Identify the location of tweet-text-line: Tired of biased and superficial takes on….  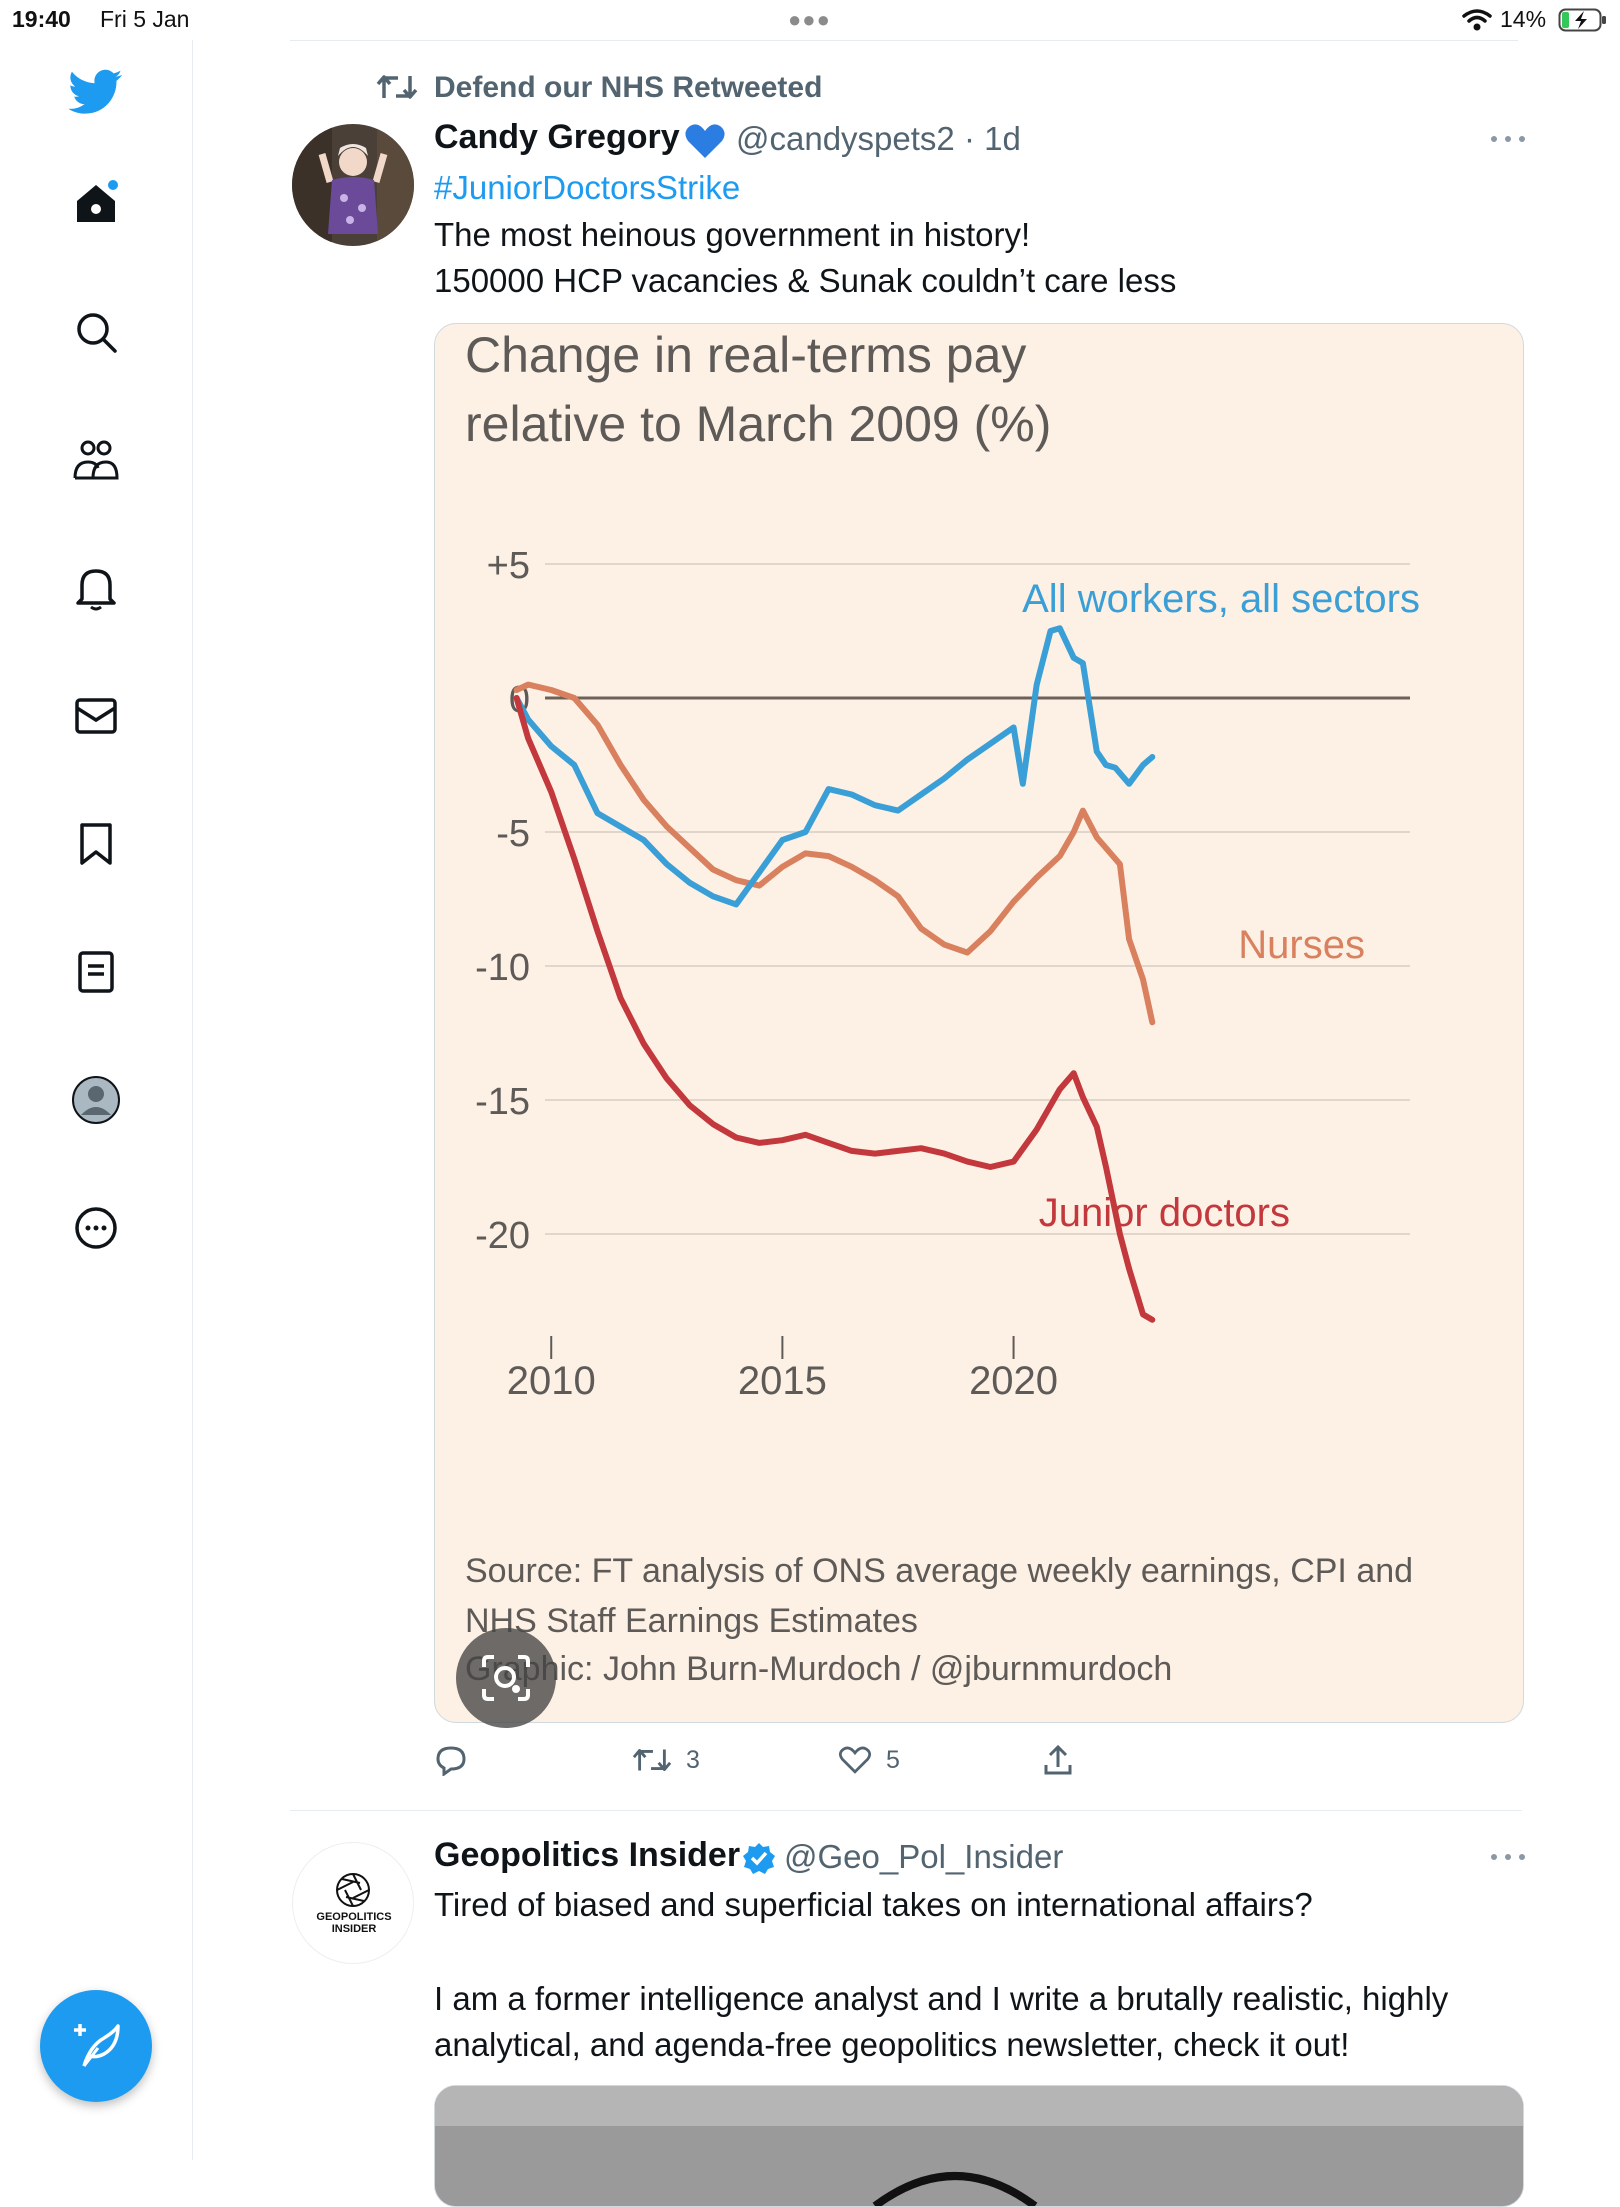
(873, 1904).